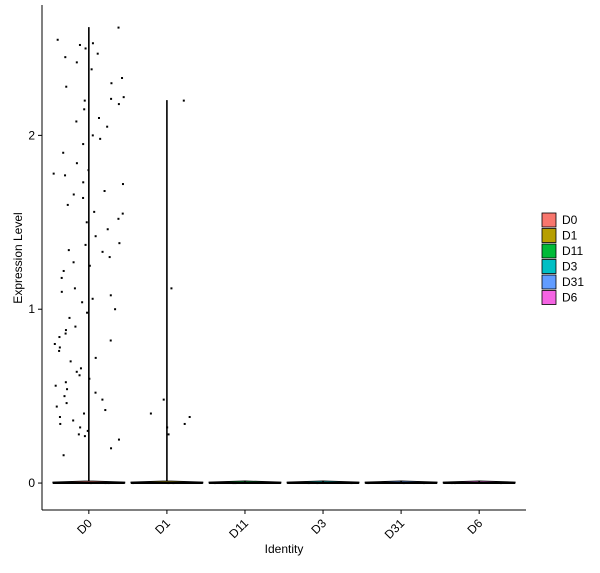 The image size is (600, 573). I want to click on legend-label: D6, so click(570, 298).